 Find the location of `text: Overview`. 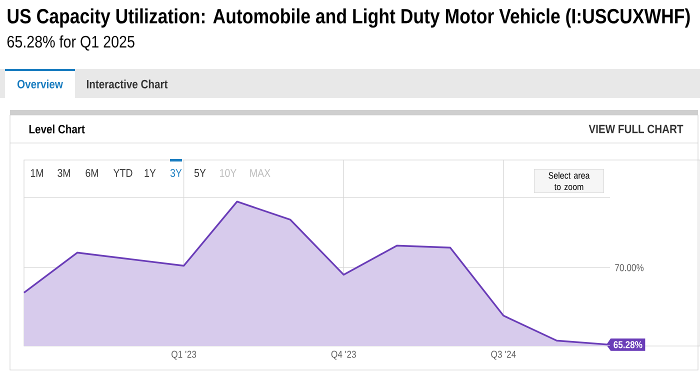

text: Overview is located at coordinates (40, 84).